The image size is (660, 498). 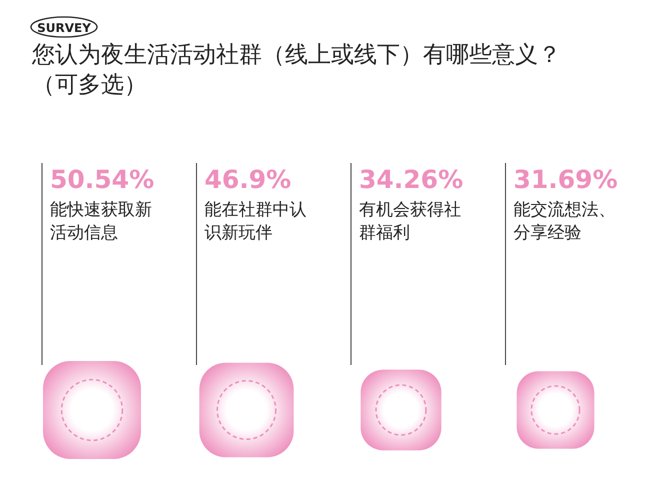 What do you see at coordinates (64, 28) in the screenshot?
I see `text: SURVEY` at bounding box center [64, 28].